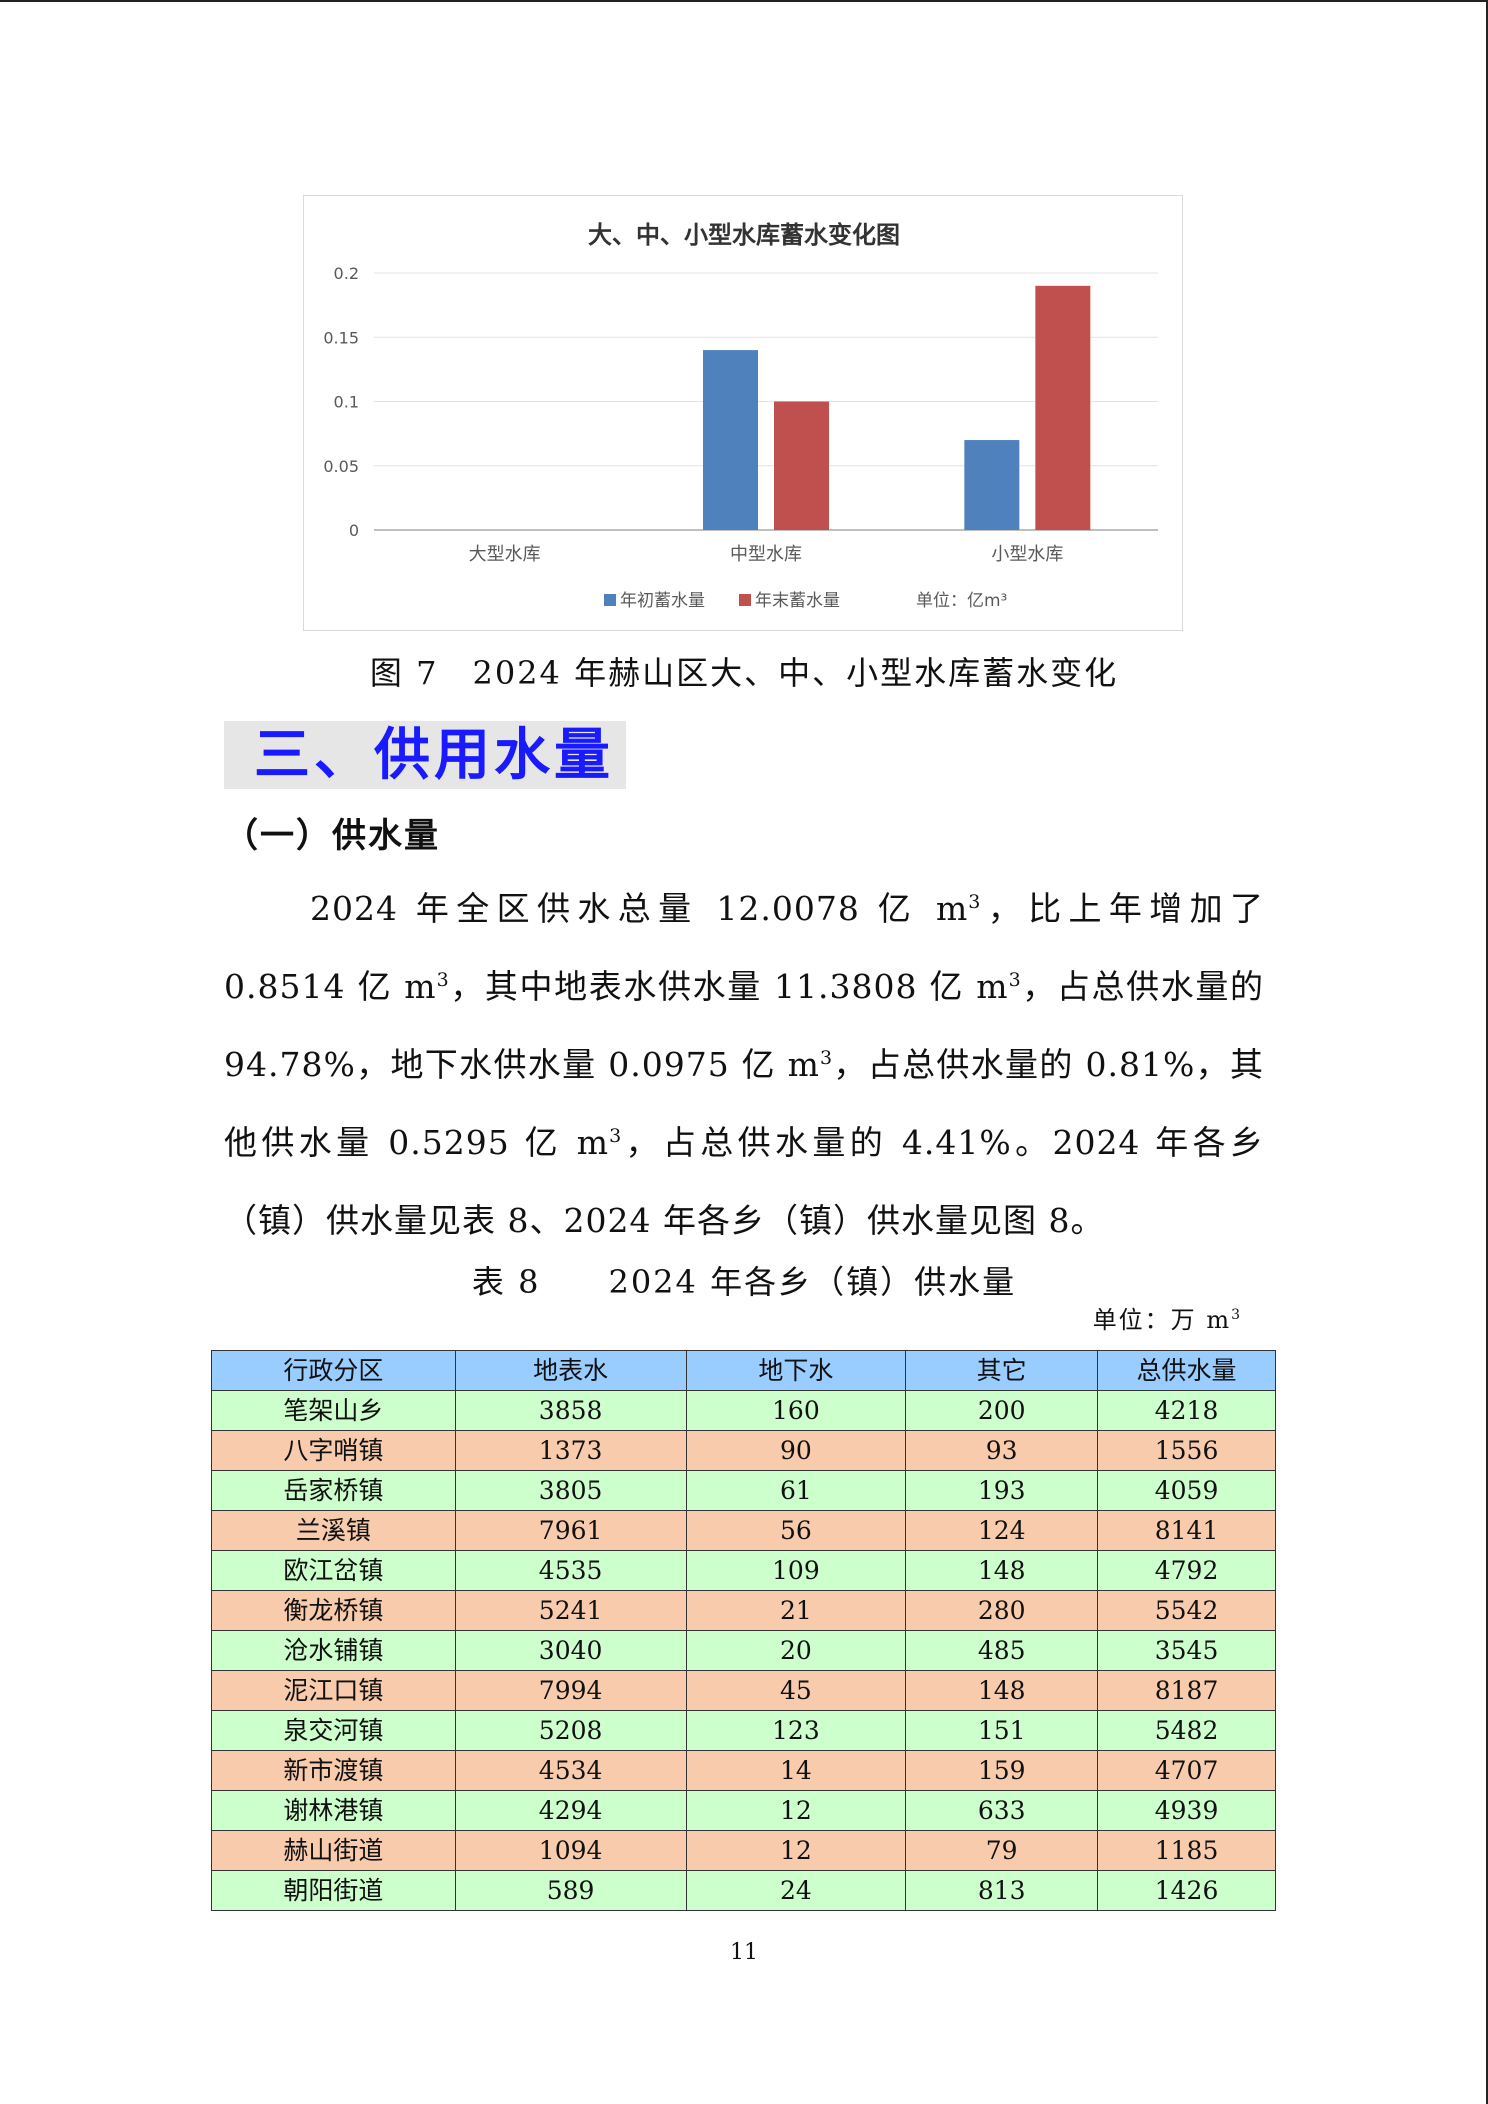  I want to click on table-cell: 93, so click(1002, 1450).